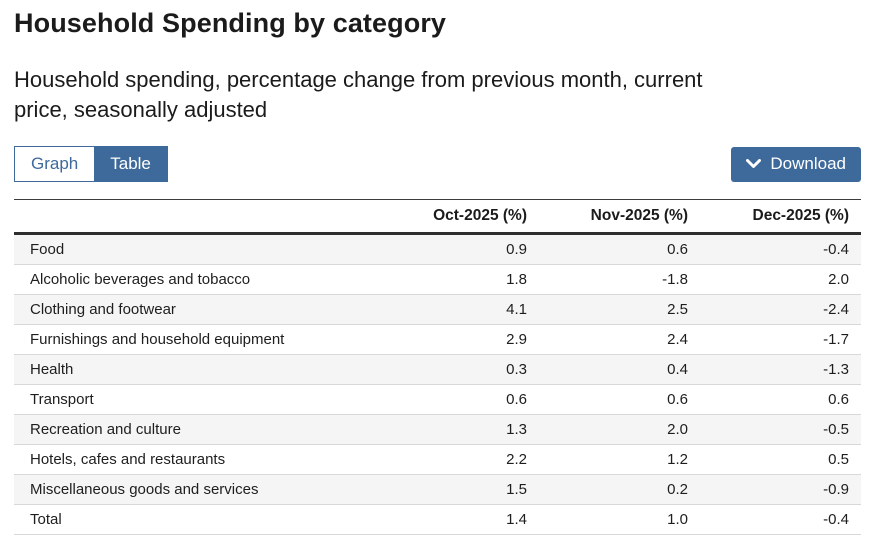 The width and height of the screenshot is (875, 547). Describe the element at coordinates (677, 369) in the screenshot. I see `value-cell: 0.4` at that location.